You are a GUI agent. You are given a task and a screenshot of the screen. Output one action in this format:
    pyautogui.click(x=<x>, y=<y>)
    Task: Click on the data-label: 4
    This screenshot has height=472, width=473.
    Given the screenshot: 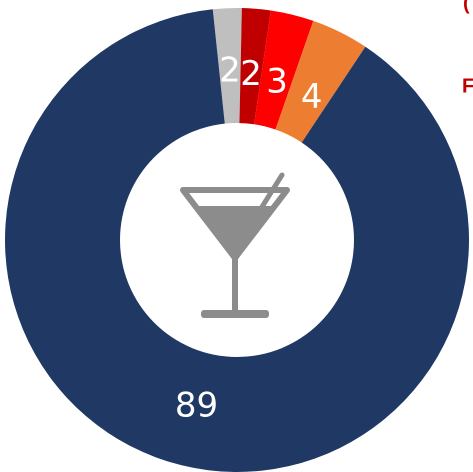 What is the action you would take?
    pyautogui.click(x=312, y=97)
    